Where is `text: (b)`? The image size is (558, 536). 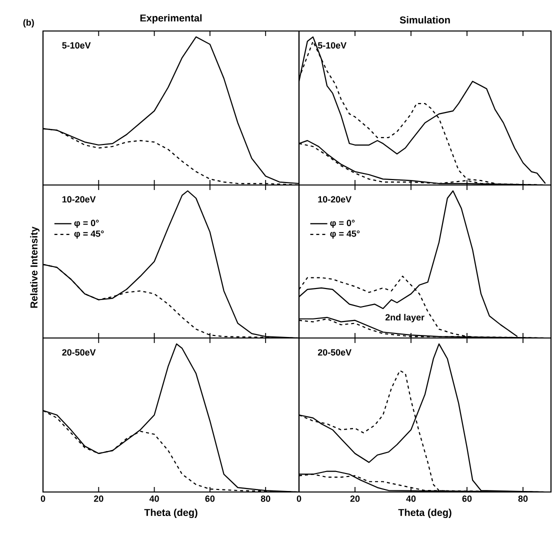
text: (b) is located at coordinates (28, 23).